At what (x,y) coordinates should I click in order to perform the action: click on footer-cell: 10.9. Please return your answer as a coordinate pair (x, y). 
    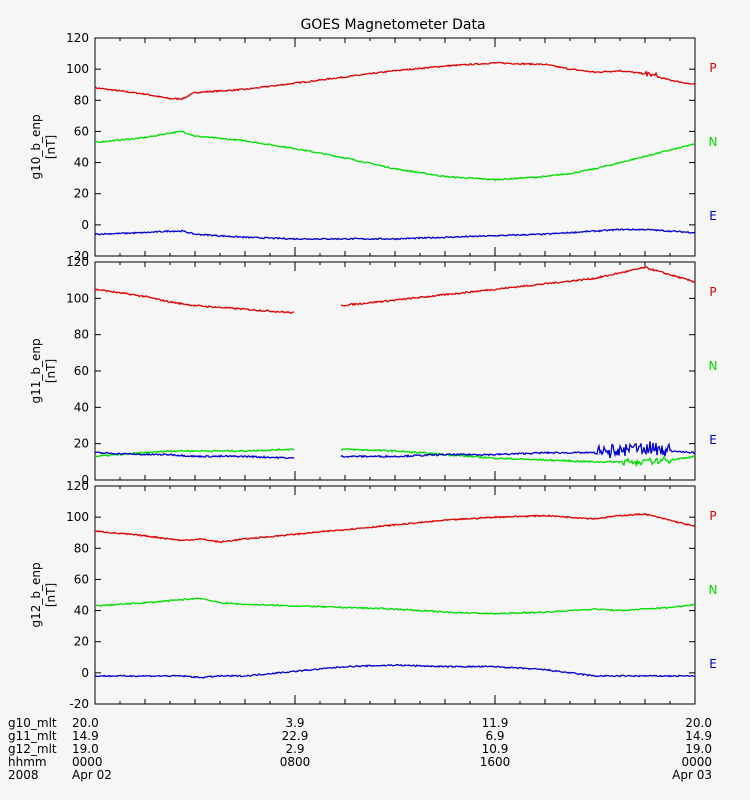
    Looking at the image, I should click on (495, 749).